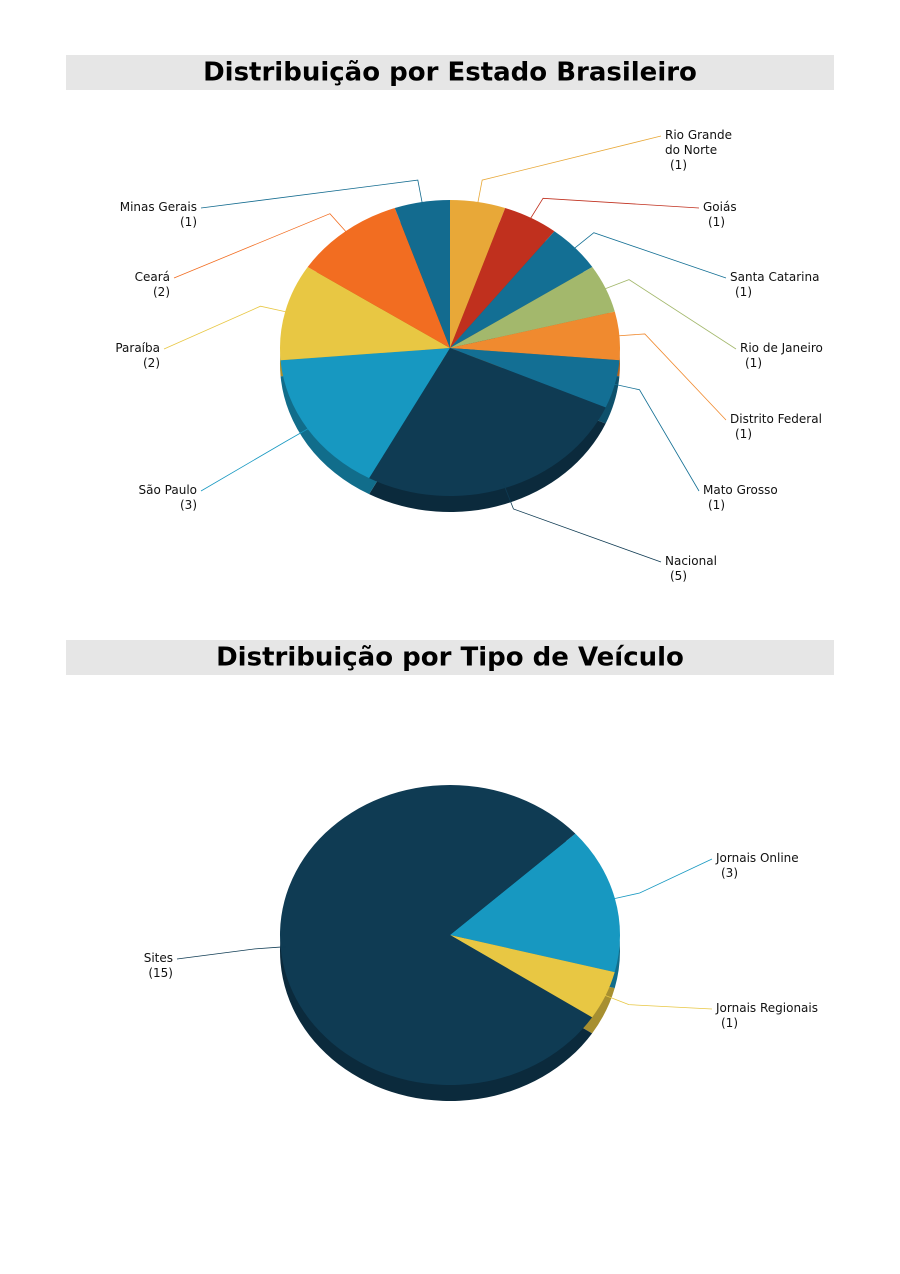  Describe the element at coordinates (740, 490) in the screenshot. I see `slice-label: Mato Grosso` at that location.